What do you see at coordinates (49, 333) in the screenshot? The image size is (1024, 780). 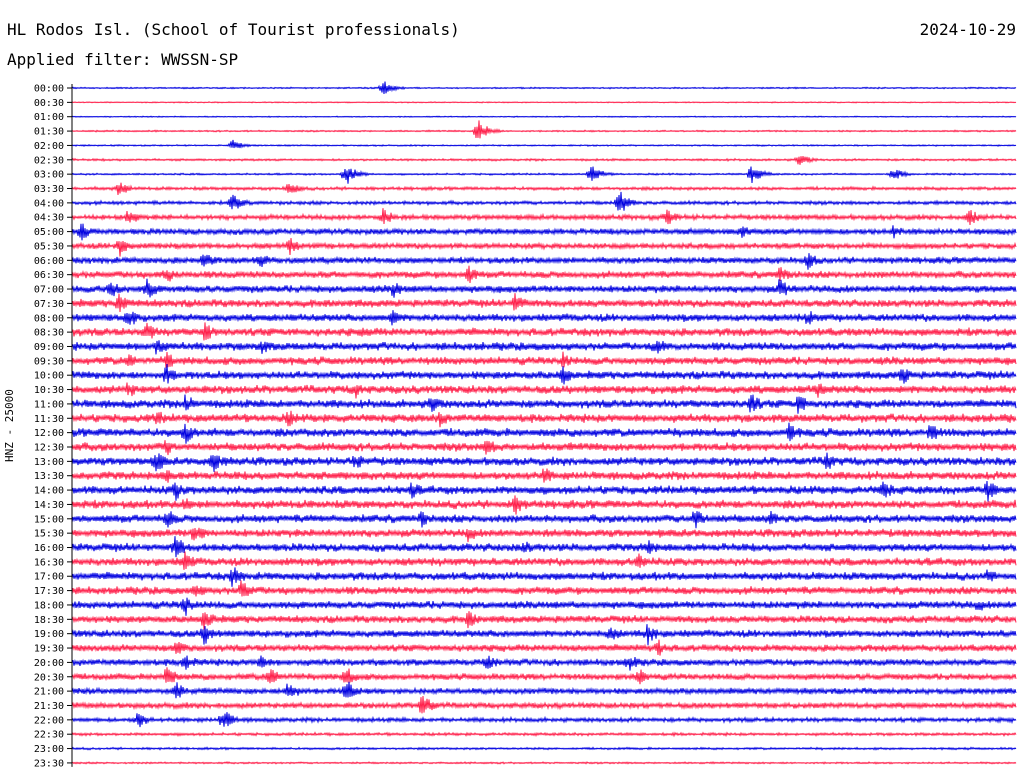 I see `y-tick-label: 08:30` at bounding box center [49, 333].